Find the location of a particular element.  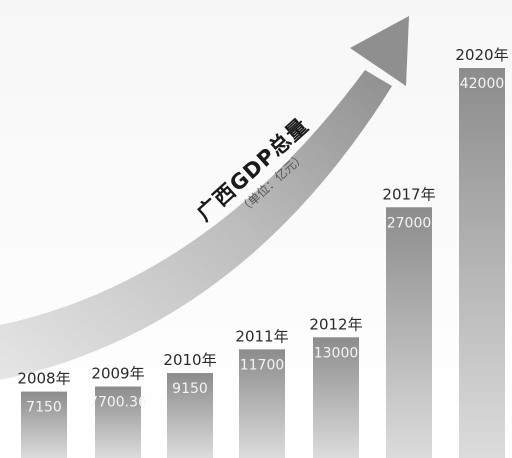

category-label-6: 2020年 is located at coordinates (481, 55).